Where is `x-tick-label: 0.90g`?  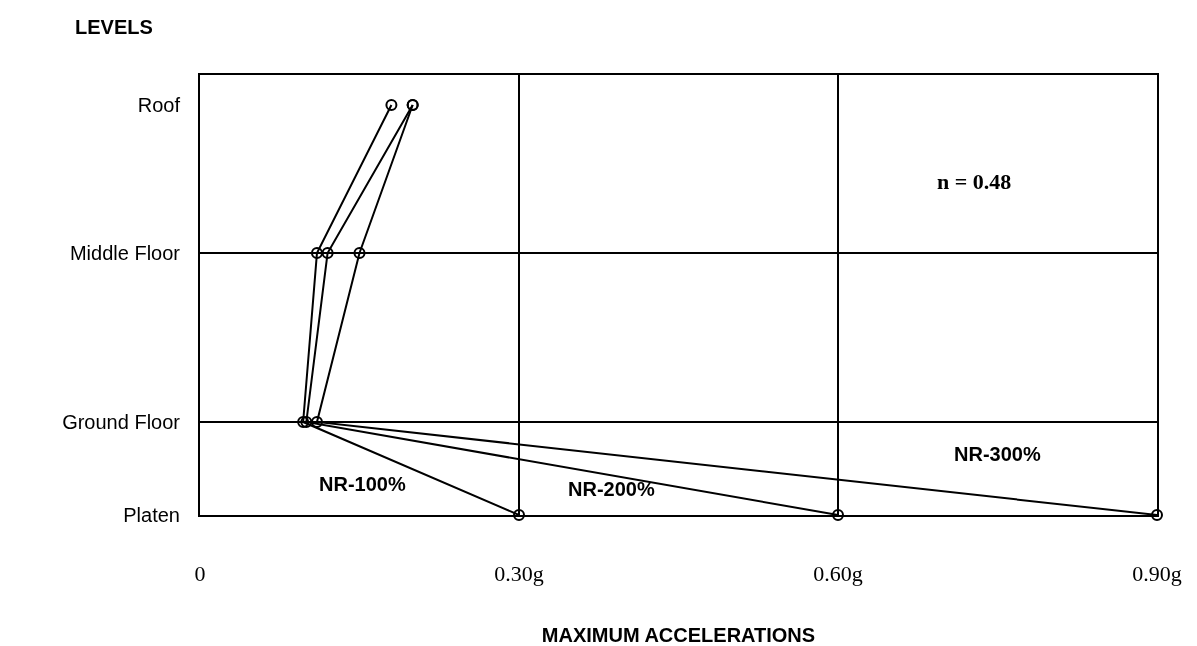 x-tick-label: 0.90g is located at coordinates (1157, 574).